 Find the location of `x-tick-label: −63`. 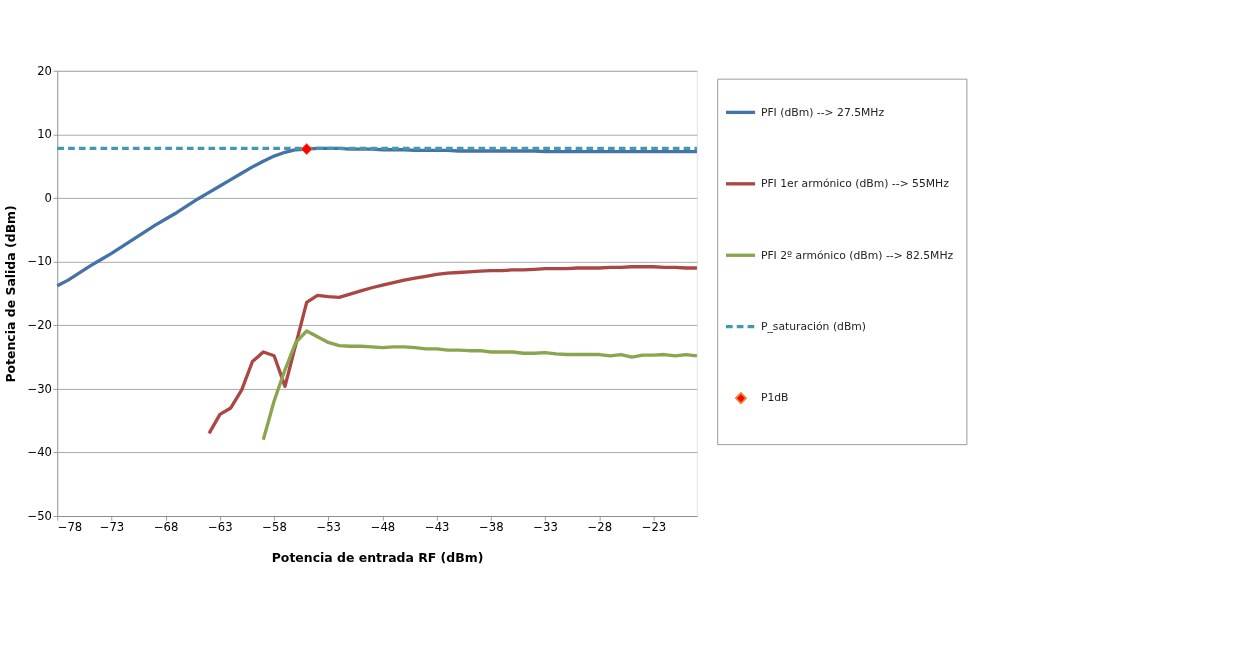

x-tick-label: −63 is located at coordinates (220, 527).